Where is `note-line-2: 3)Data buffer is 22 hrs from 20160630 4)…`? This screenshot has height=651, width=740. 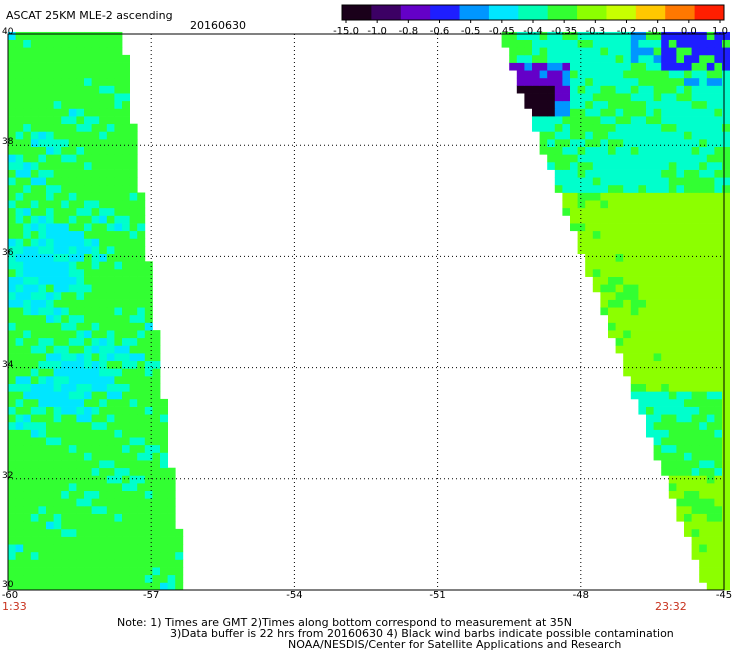
note-line-2: 3)Data buffer is 22 hrs from 20160630 4)… is located at coordinates (422, 633).